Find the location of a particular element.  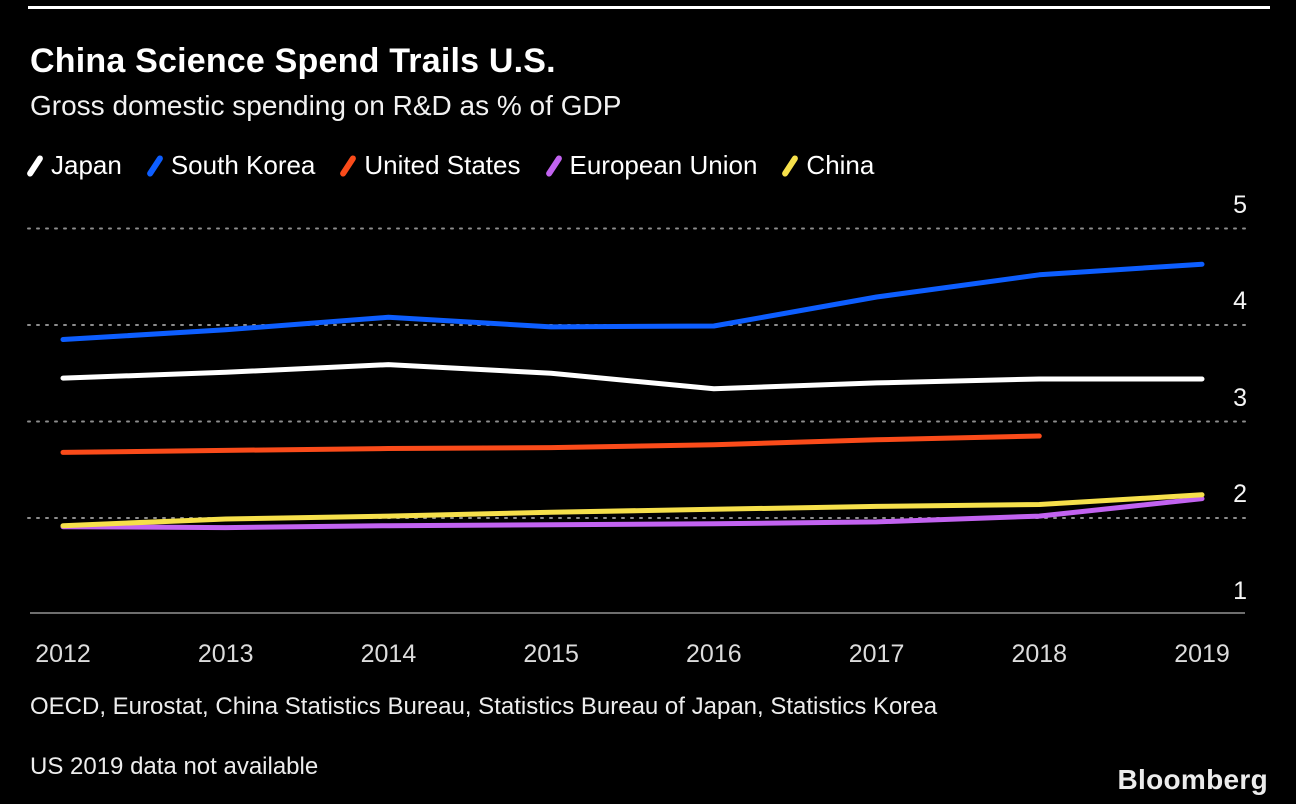

x-axis-label-2013: 2013 is located at coordinates (225, 654).